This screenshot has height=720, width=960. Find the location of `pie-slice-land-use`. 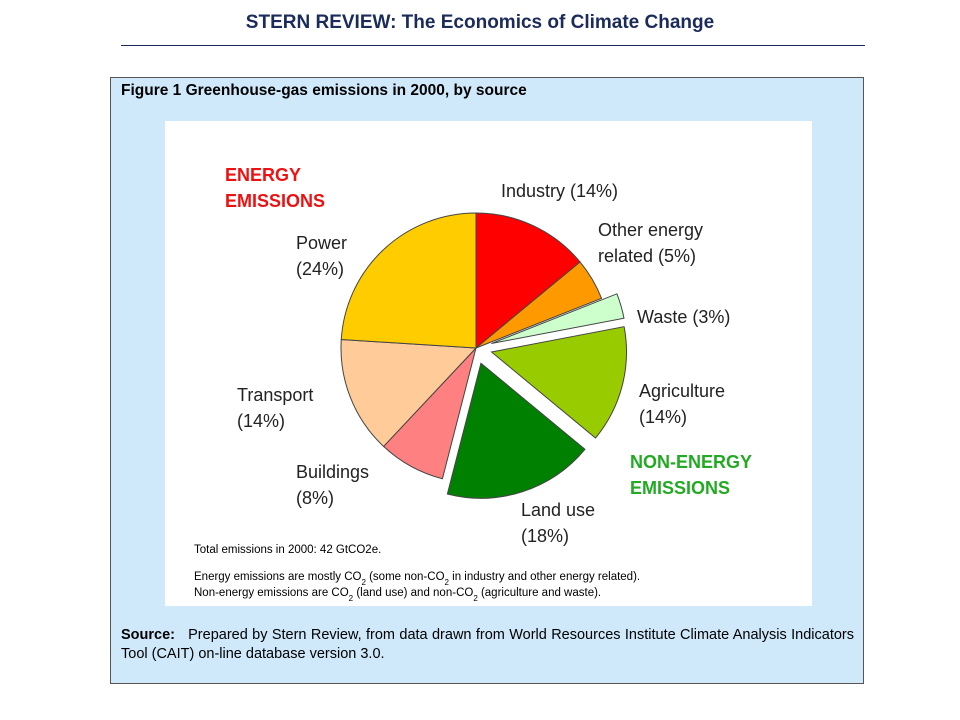

pie-slice-land-use is located at coordinates (516, 430).